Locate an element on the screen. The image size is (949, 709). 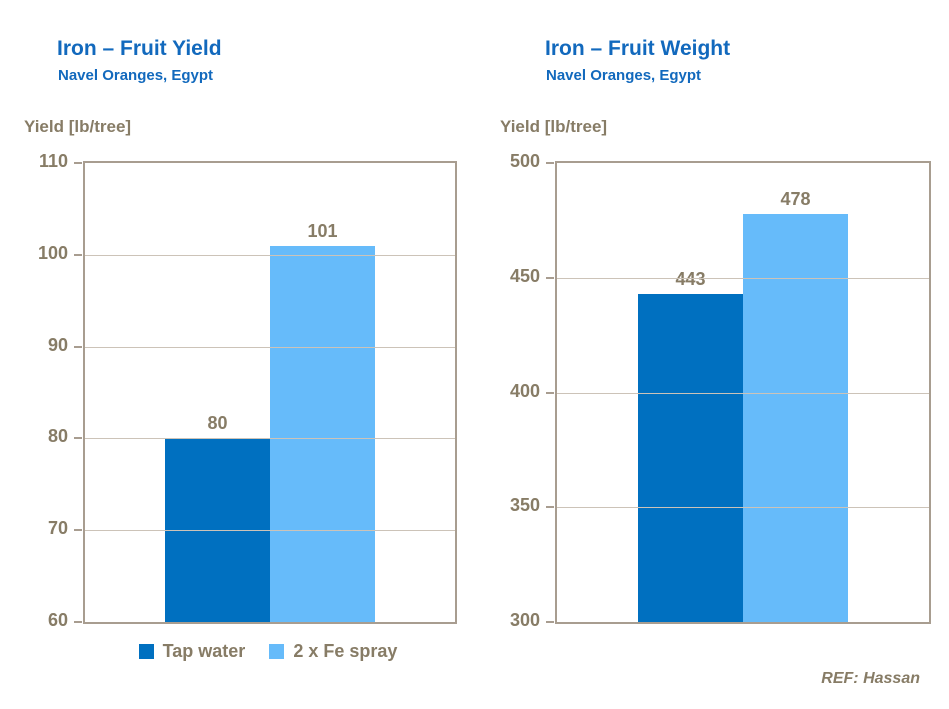
bar-value-label: 101 is located at coordinates (322, 230).